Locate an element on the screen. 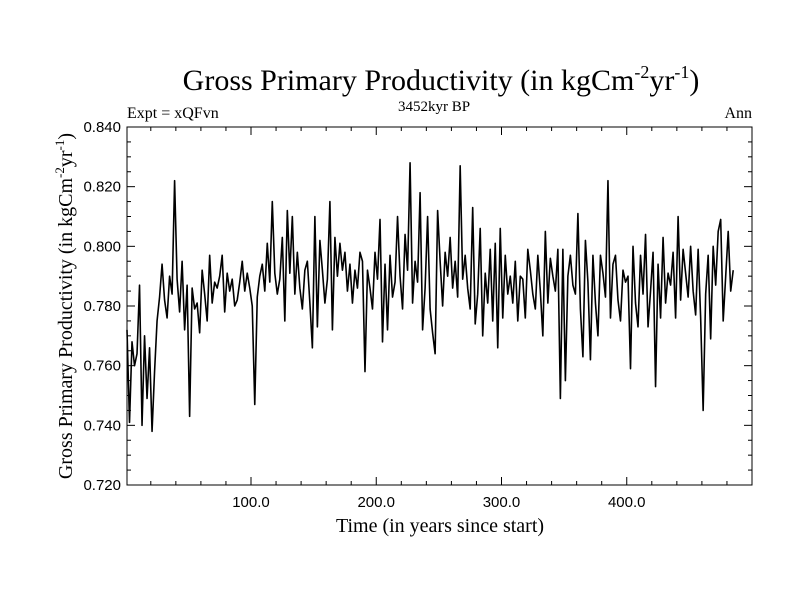 The width and height of the screenshot is (800, 600). y-tick-label: 0.840 is located at coordinates (102, 127).